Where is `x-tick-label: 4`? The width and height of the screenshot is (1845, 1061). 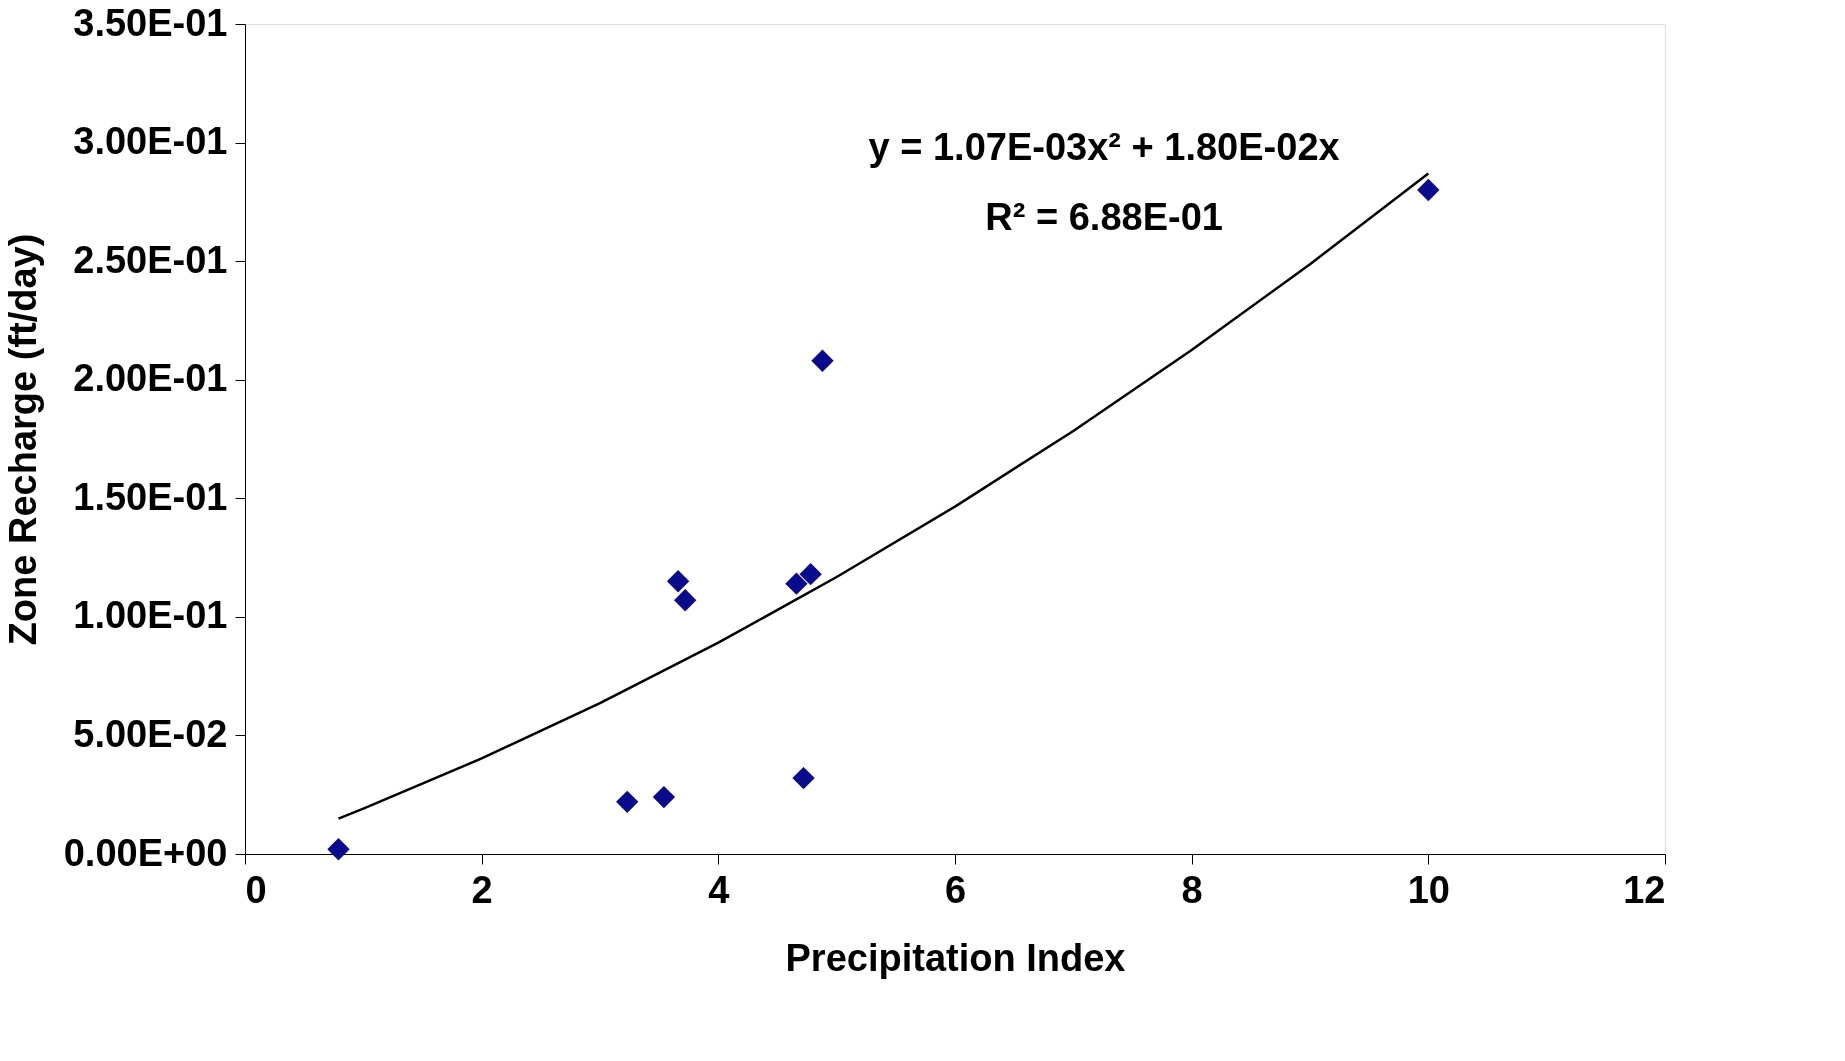 x-tick-label: 4 is located at coordinates (719, 889).